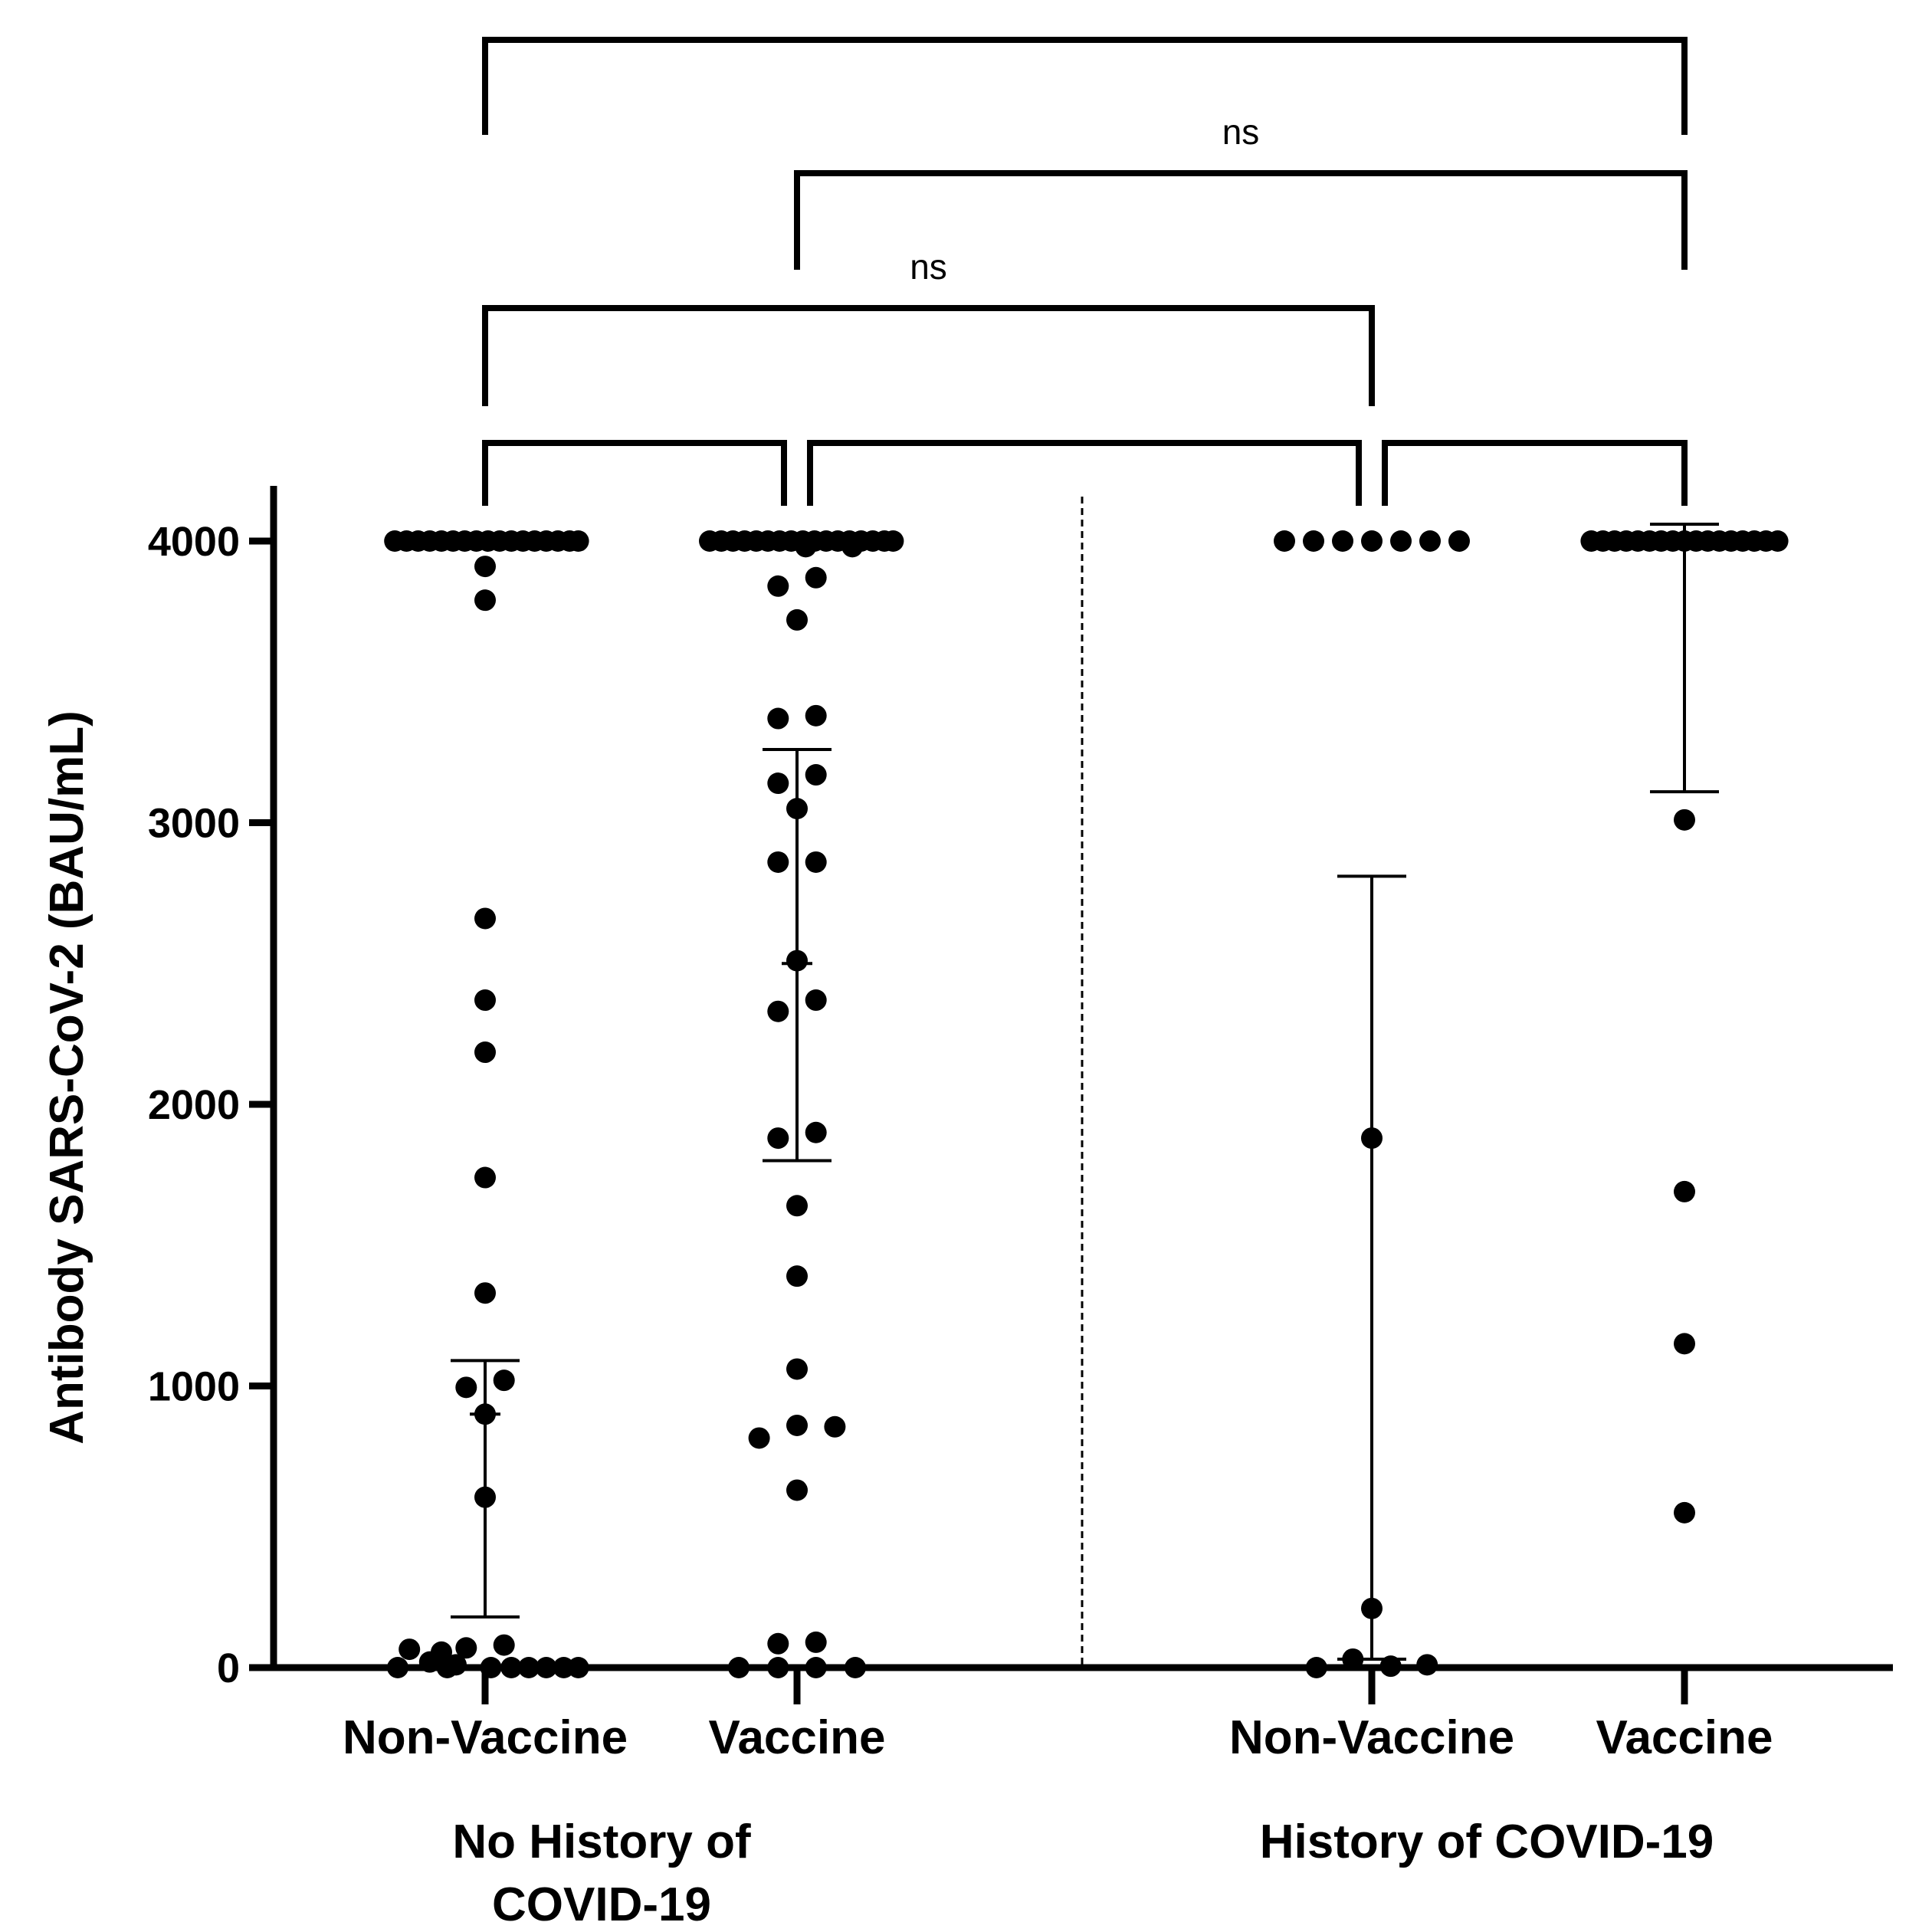 The width and height of the screenshot is (1932, 1932). I want to click on y-tick-label: 2000, so click(194, 1105).